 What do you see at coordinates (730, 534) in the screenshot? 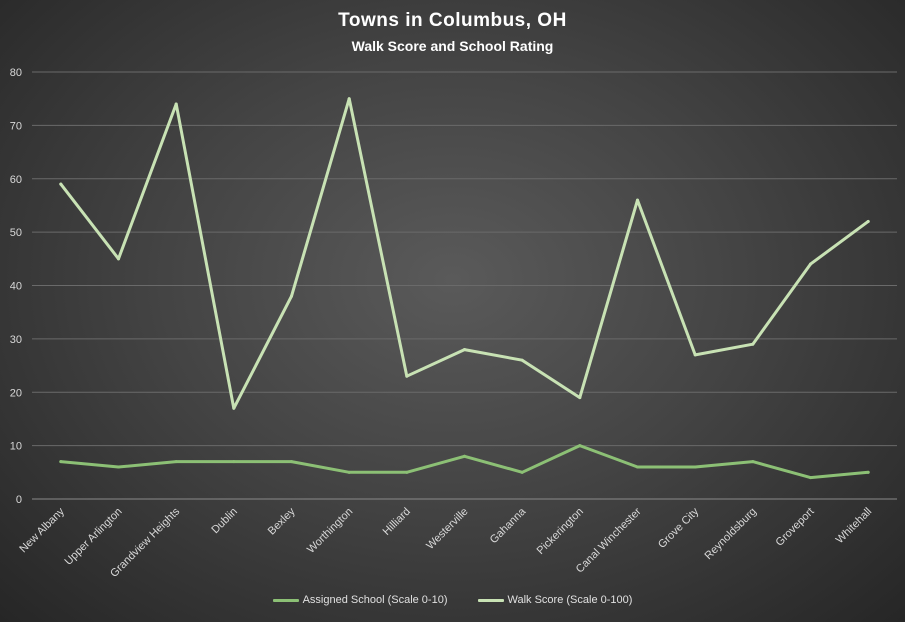
I see `x-tick-label: Reynoldsburg` at bounding box center [730, 534].